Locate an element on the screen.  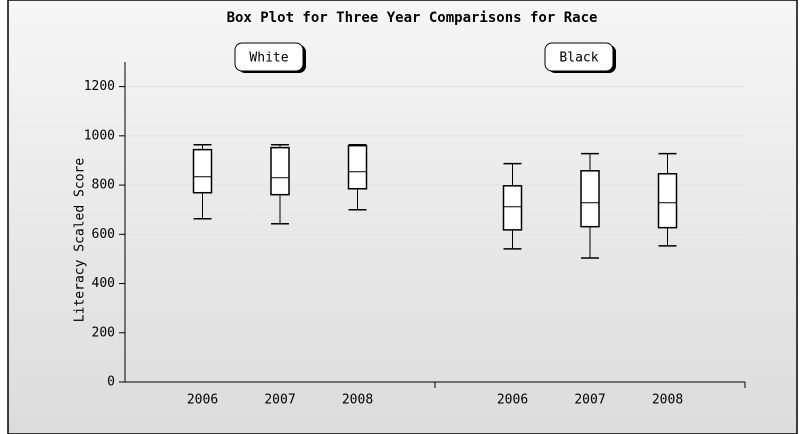
group-label: Black is located at coordinates (578, 58).